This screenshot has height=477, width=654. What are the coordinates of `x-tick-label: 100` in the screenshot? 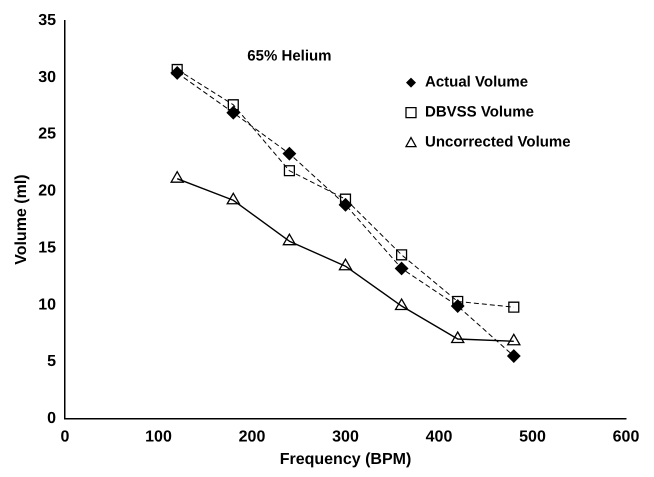 It's located at (158, 437).